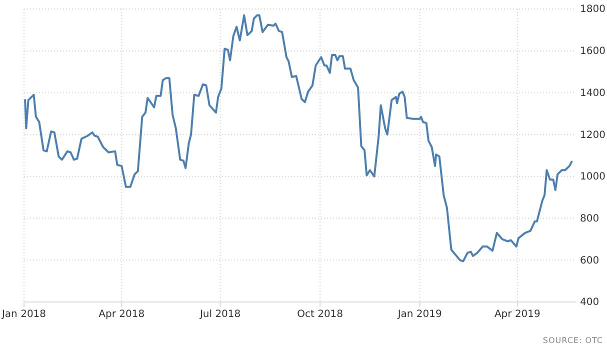  I want to click on y-tick-label: 1000, so click(593, 177).